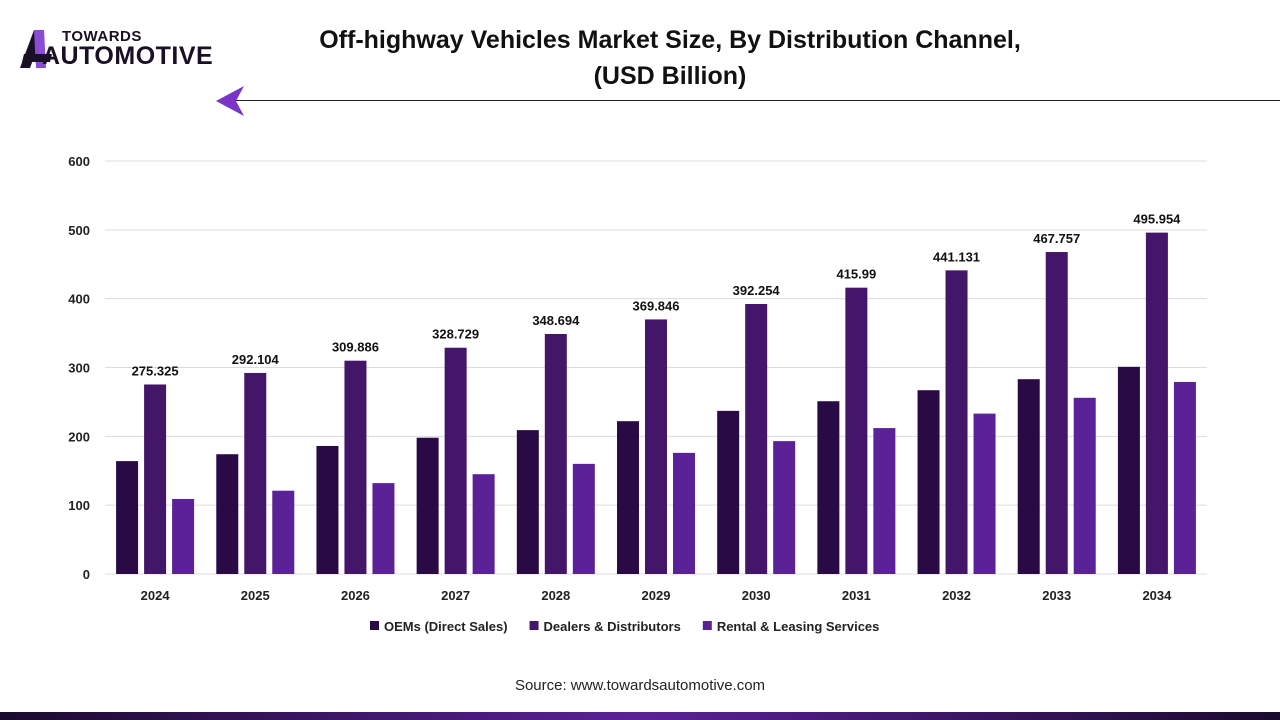 This screenshot has width=1280, height=720. What do you see at coordinates (756, 595) in the screenshot?
I see `x-tick-label: 2030` at bounding box center [756, 595].